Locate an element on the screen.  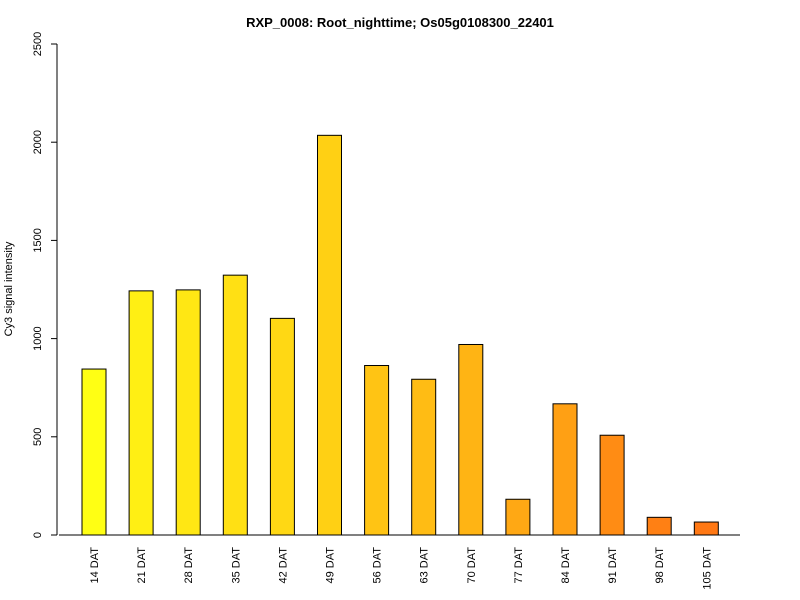
y-tick-label: 1500 is located at coordinates (38, 240).